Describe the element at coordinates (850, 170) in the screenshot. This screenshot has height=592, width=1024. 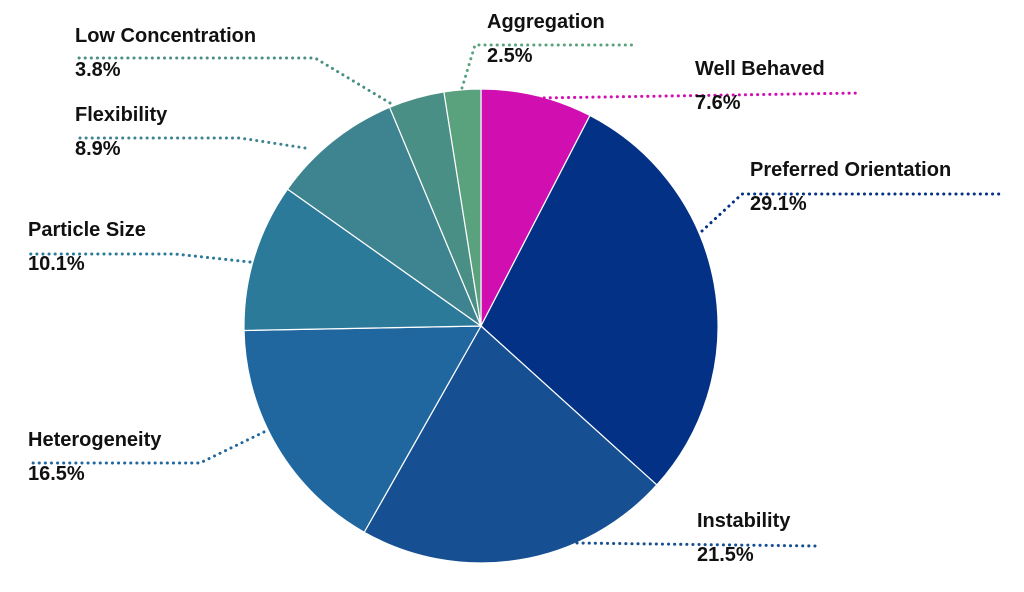
I see `slice-label: Preferred Orientation` at that location.